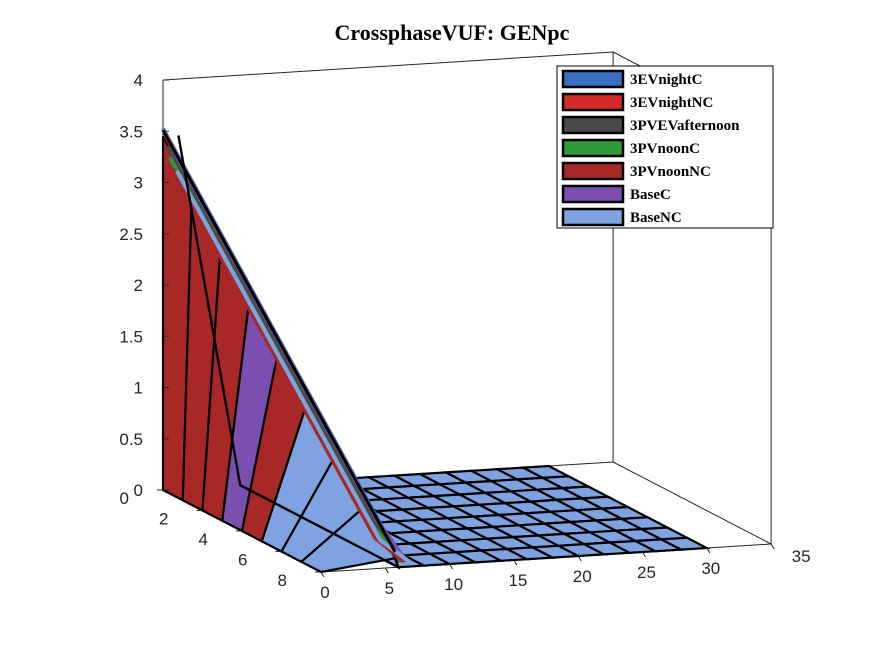  What do you see at coordinates (131, 234) in the screenshot?
I see `z-tick-label: 2.5` at bounding box center [131, 234].